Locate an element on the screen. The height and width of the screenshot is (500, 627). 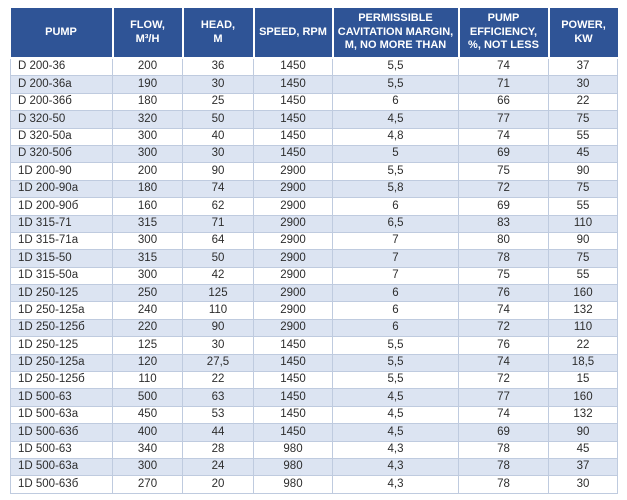
table-row: 1D 250-125 250 125 2900 6 76 160 is located at coordinates (314, 293).